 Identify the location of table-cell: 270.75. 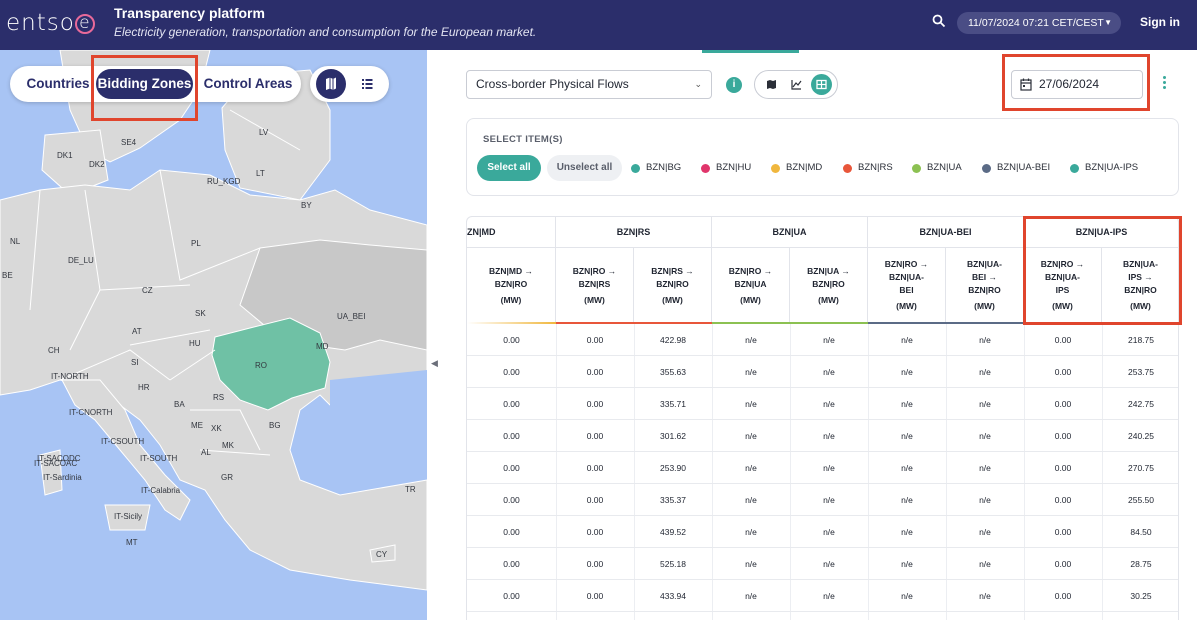
(1141, 468).